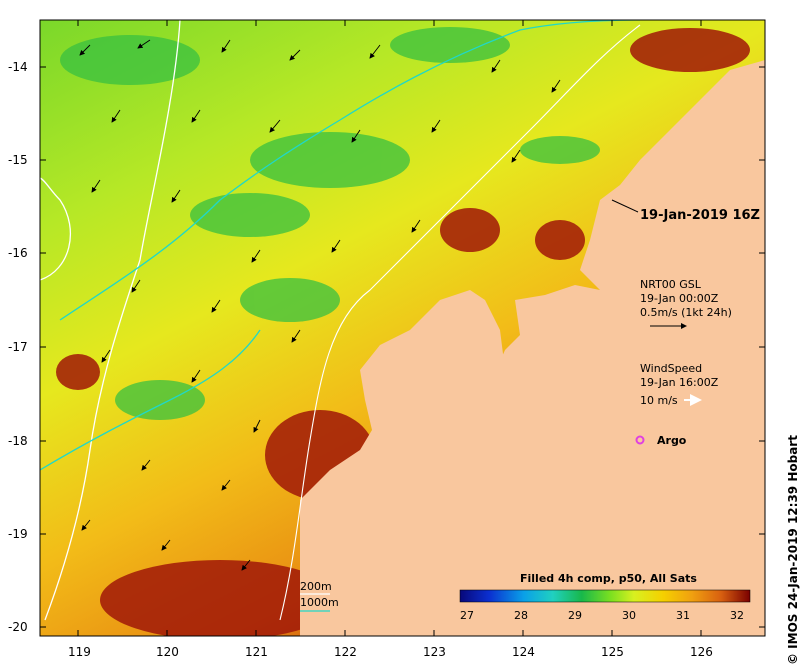  What do you see at coordinates (79, 652) in the screenshot?
I see `lon-tick-label: 119` at bounding box center [79, 652].